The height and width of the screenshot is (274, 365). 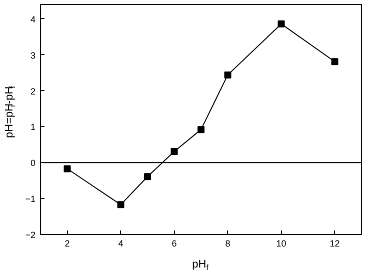 I want to click on y-tick-label: −1, so click(x=30, y=199).